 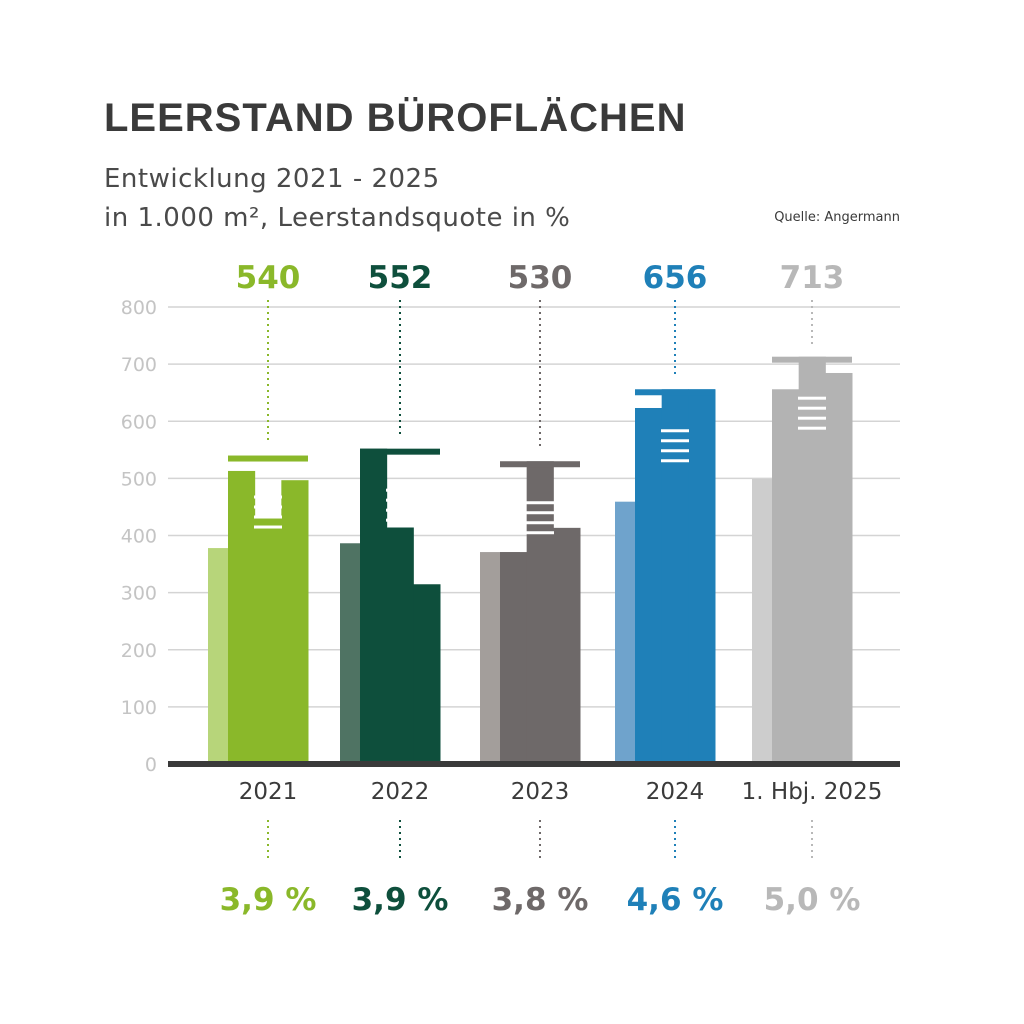 What do you see at coordinates (540, 900) in the screenshot?
I see `vacancy-rate-label: 3,8 %` at bounding box center [540, 900].